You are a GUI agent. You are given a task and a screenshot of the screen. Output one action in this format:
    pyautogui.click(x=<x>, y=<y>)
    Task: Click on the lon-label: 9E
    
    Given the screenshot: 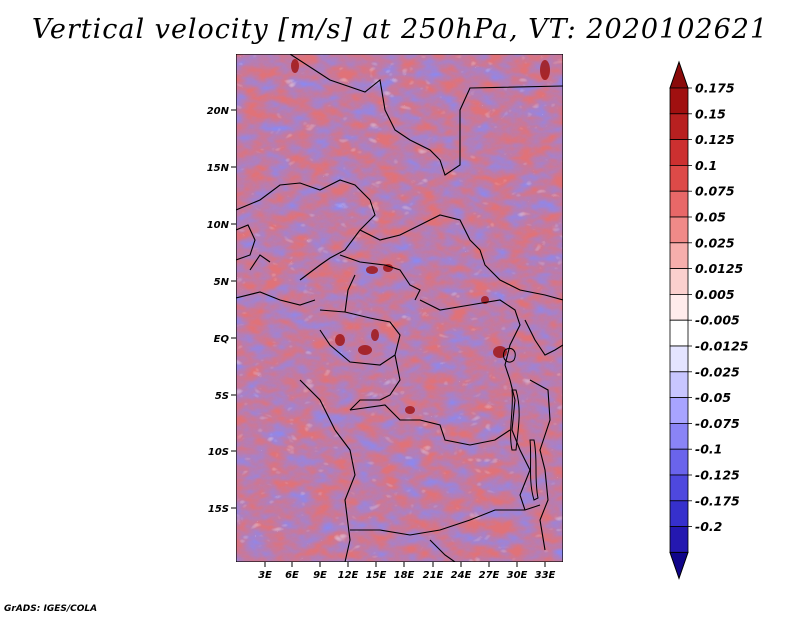 What is the action you would take?
    pyautogui.click(x=320, y=575)
    